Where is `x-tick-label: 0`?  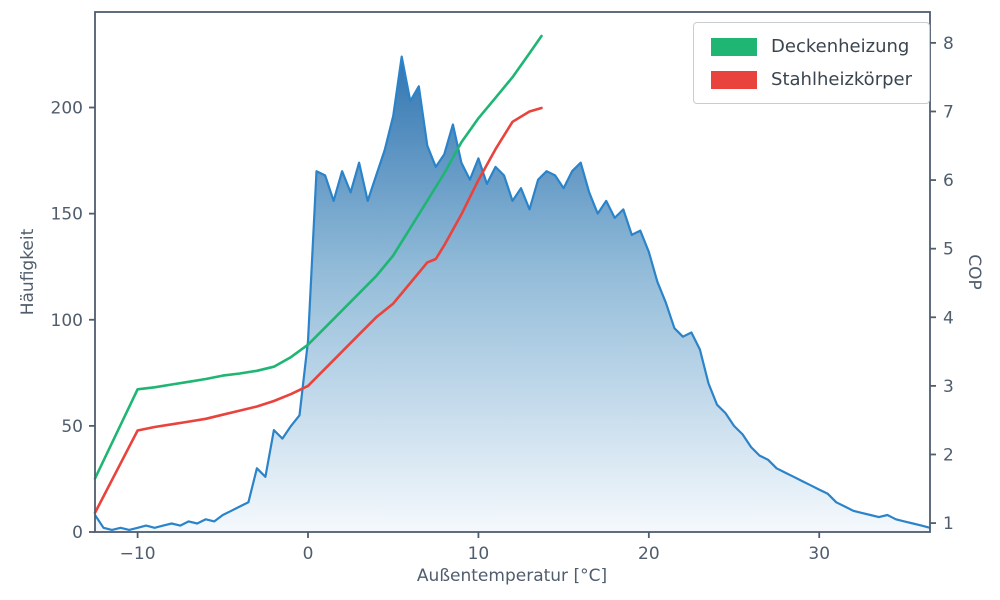
x-tick-label: 0 is located at coordinates (308, 554).